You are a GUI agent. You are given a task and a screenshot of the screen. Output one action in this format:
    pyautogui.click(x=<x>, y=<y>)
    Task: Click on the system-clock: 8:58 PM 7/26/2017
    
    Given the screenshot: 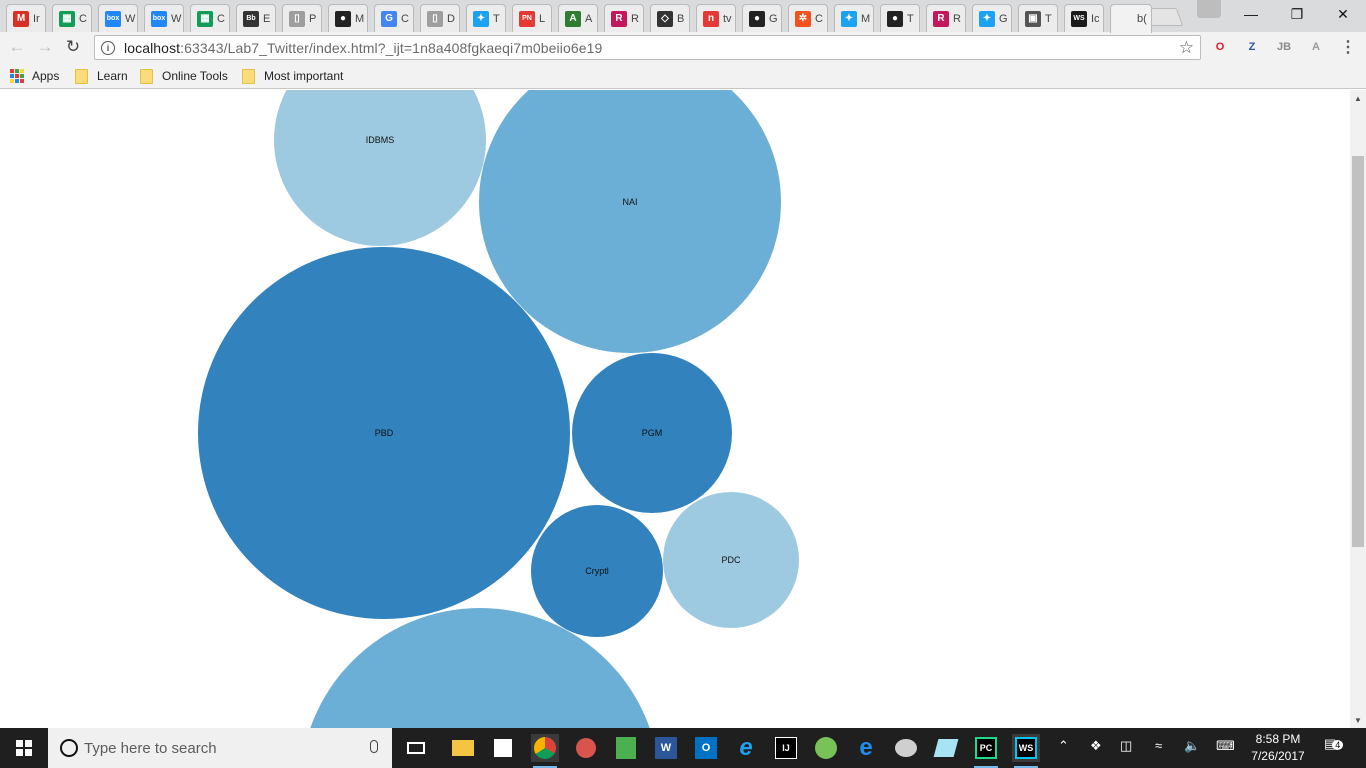 What is the action you would take?
    pyautogui.click(x=1278, y=748)
    